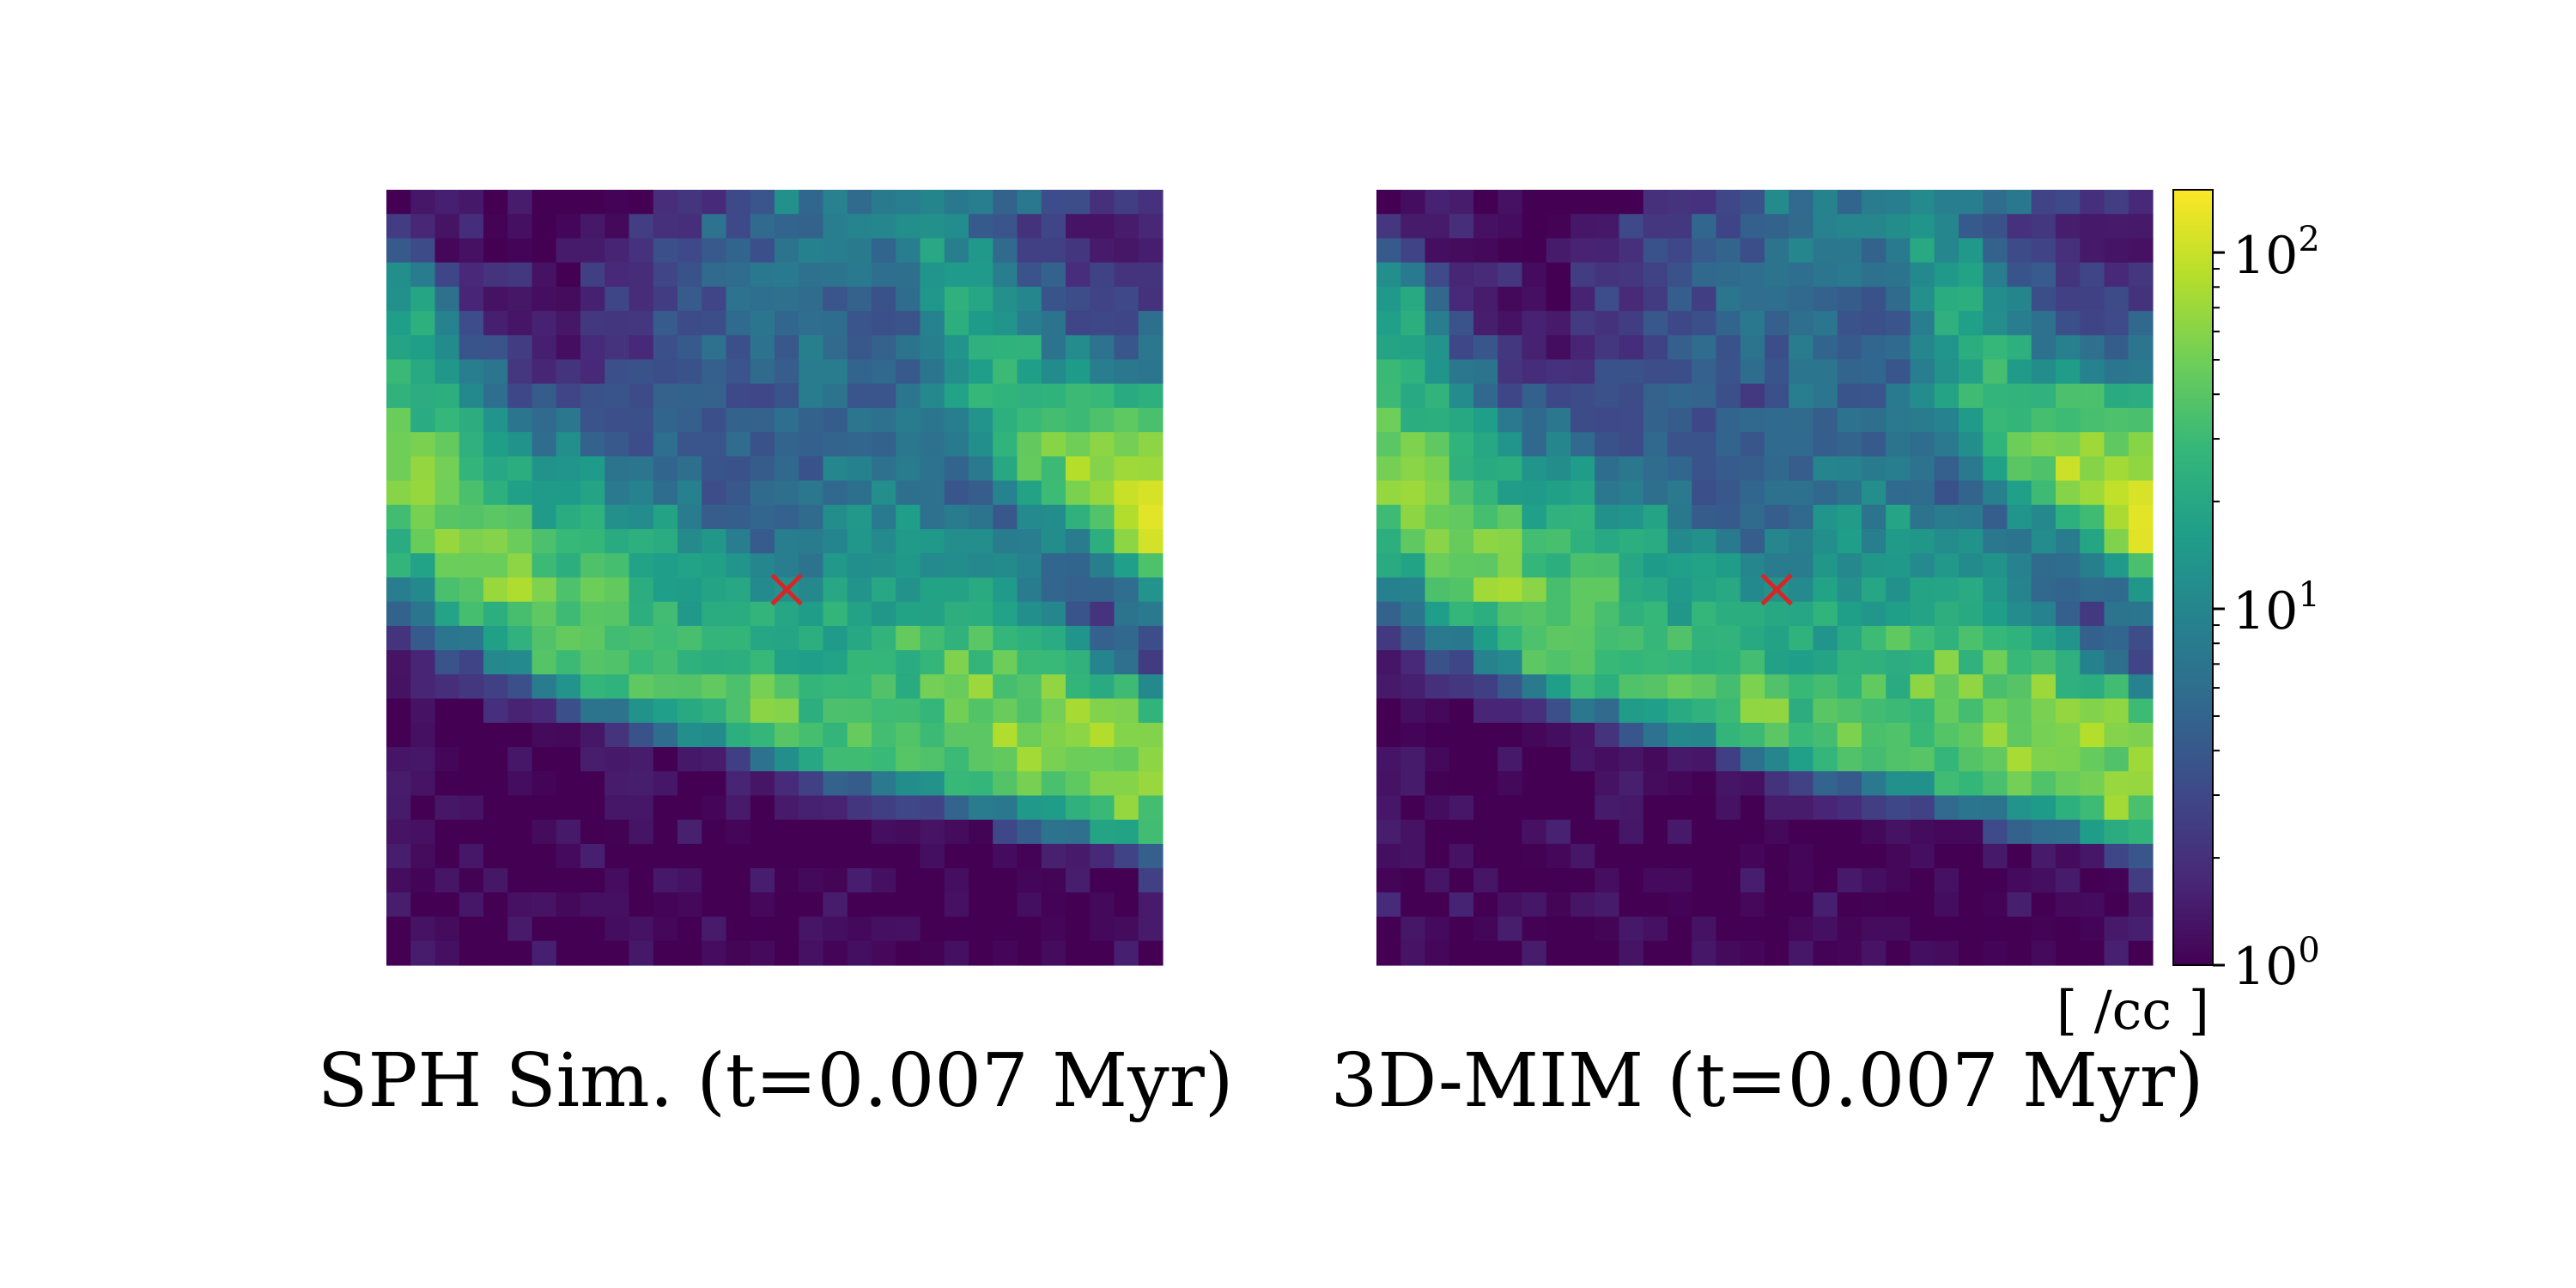 Image resolution: width=2576 pixels, height=1288 pixels. What do you see at coordinates (2276, 608) in the screenshot?
I see `svg-text: 101` at bounding box center [2276, 608].